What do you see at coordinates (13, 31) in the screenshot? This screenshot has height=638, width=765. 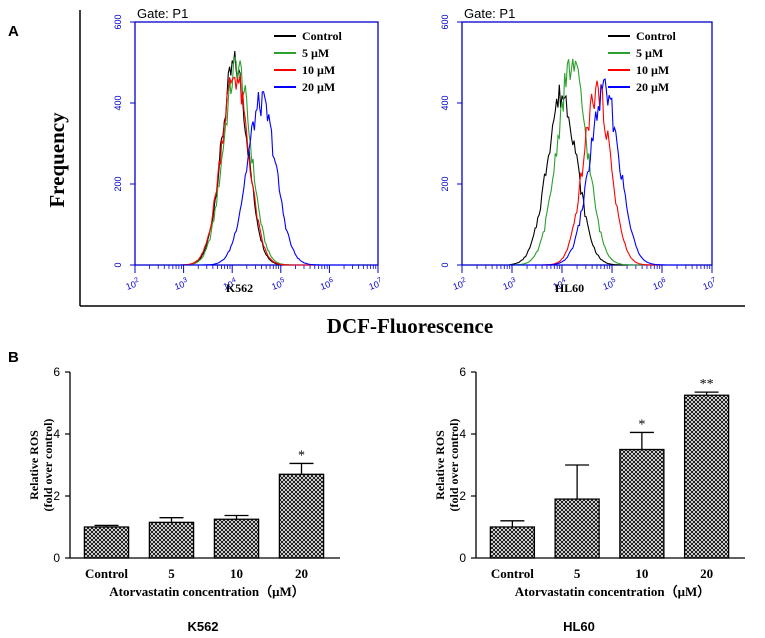 I see `panel-label-a: A` at bounding box center [13, 31].